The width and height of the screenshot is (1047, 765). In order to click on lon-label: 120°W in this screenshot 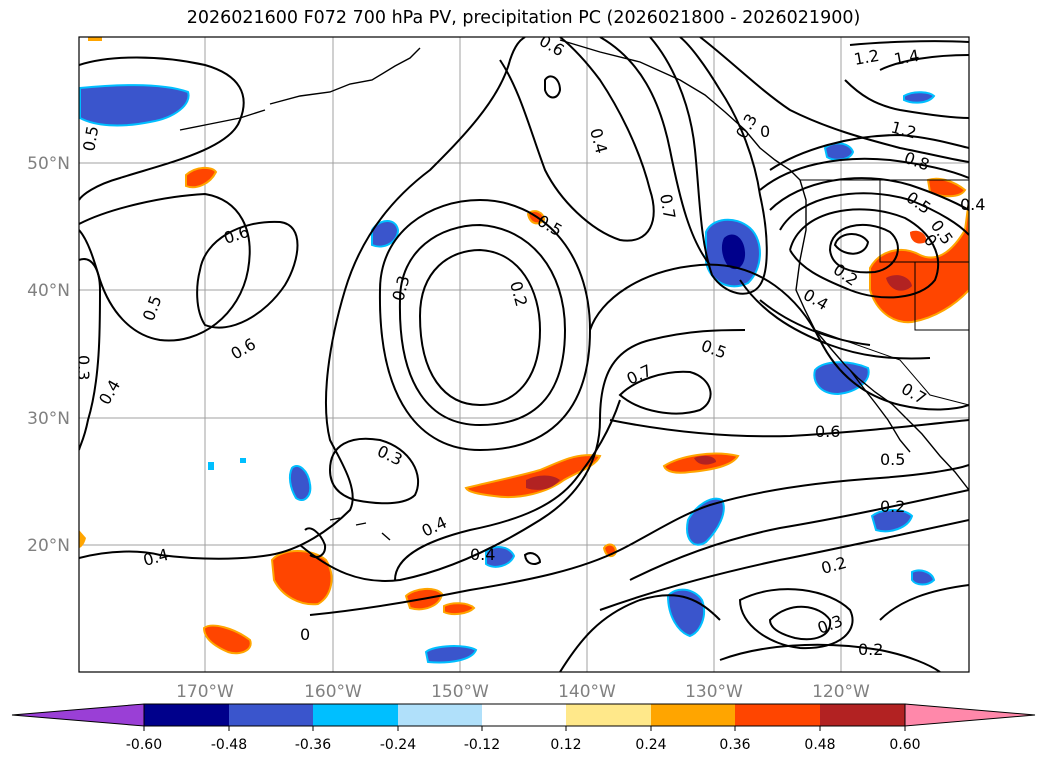, I will do `click(841, 692)`.